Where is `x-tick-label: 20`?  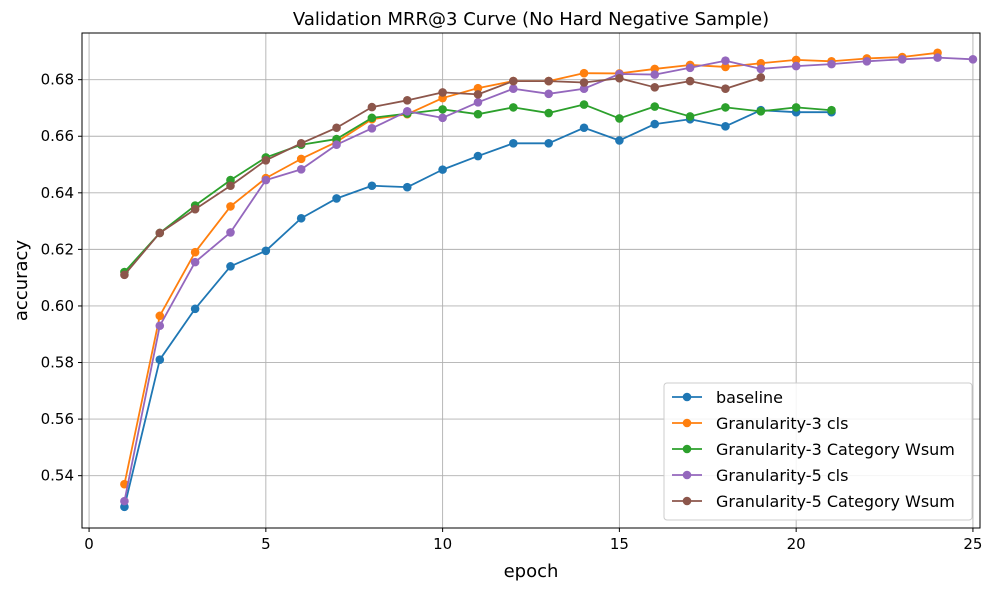
x-tick-label: 20 is located at coordinates (796, 544).